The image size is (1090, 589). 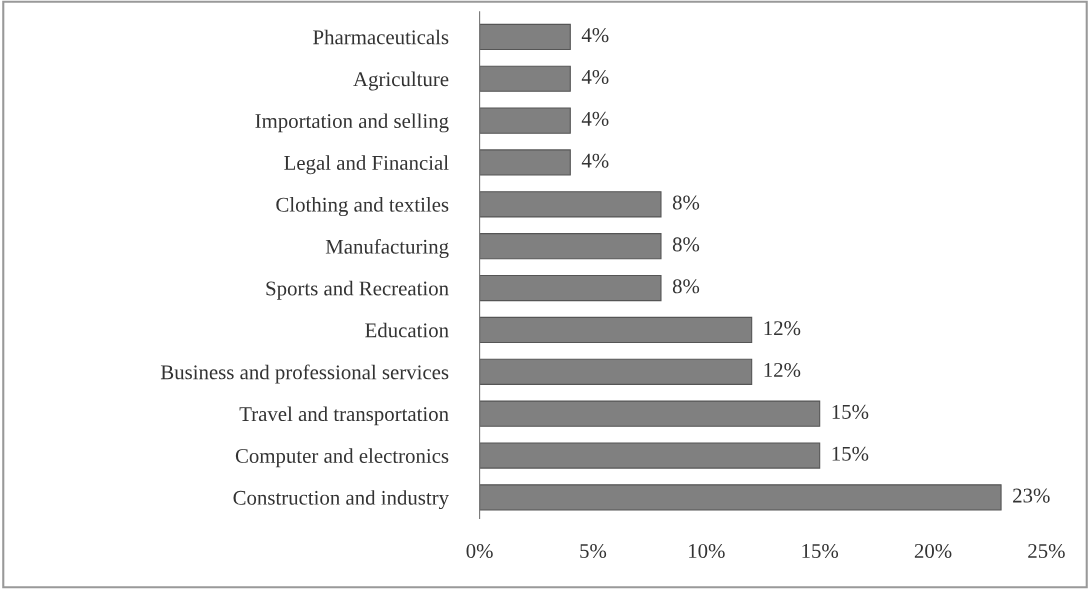 What do you see at coordinates (357, 290) in the screenshot?
I see `y-tick-label: Sports and Recreation` at bounding box center [357, 290].